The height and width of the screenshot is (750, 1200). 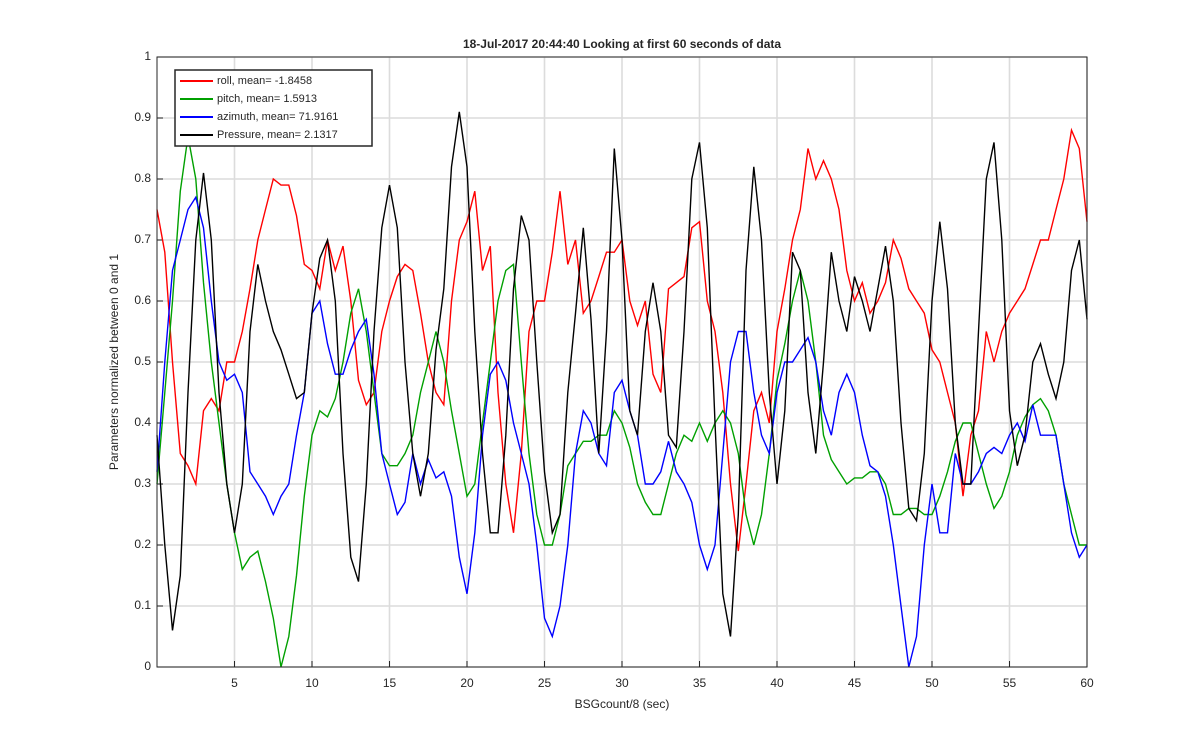 I want to click on y-tick-label: 0.5, so click(x=142, y=361).